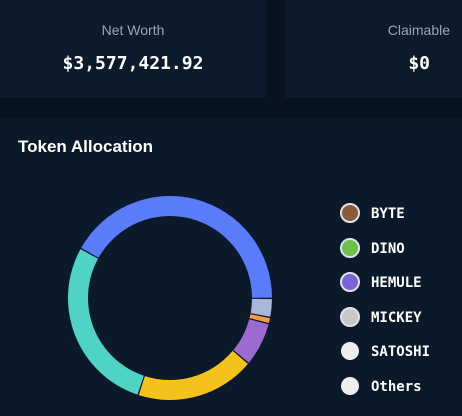  Describe the element at coordinates (396, 283) in the screenshot. I see `legend-label: HEMULE` at that location.